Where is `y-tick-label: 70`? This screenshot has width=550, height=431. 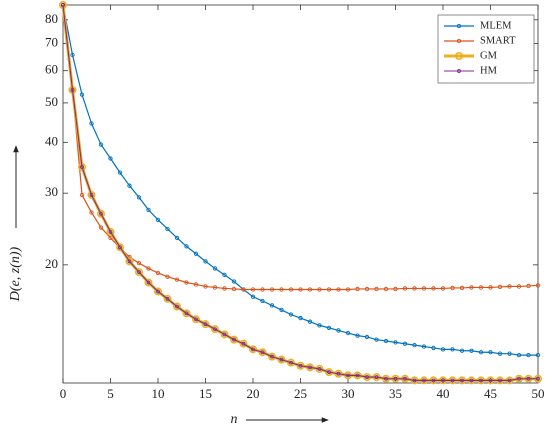
y-tick-label: 70 is located at coordinates (51, 41).